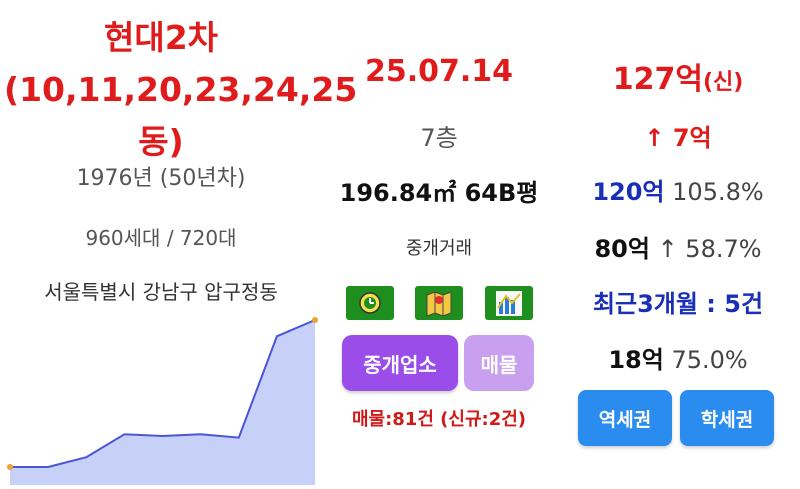 This screenshot has width=800, height=489. I want to click on price-amount: 127억, so click(657, 79).